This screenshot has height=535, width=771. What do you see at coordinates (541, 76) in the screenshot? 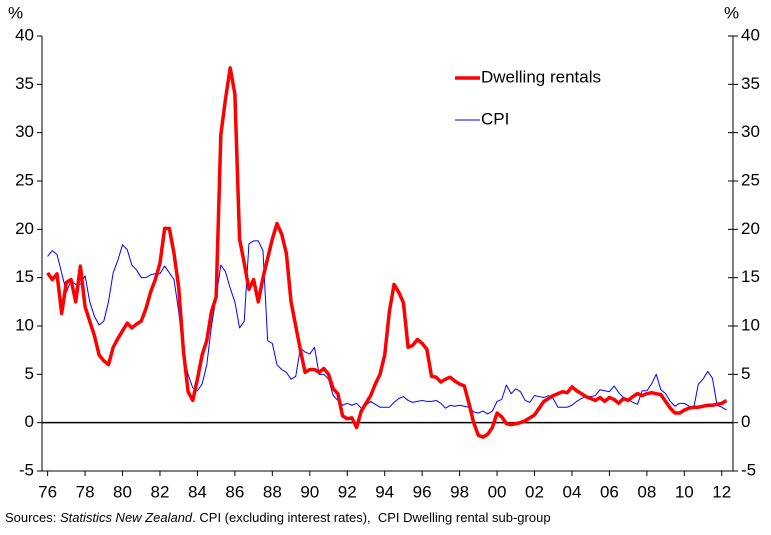
I see `legend-label: Dwelling rentals` at bounding box center [541, 76].